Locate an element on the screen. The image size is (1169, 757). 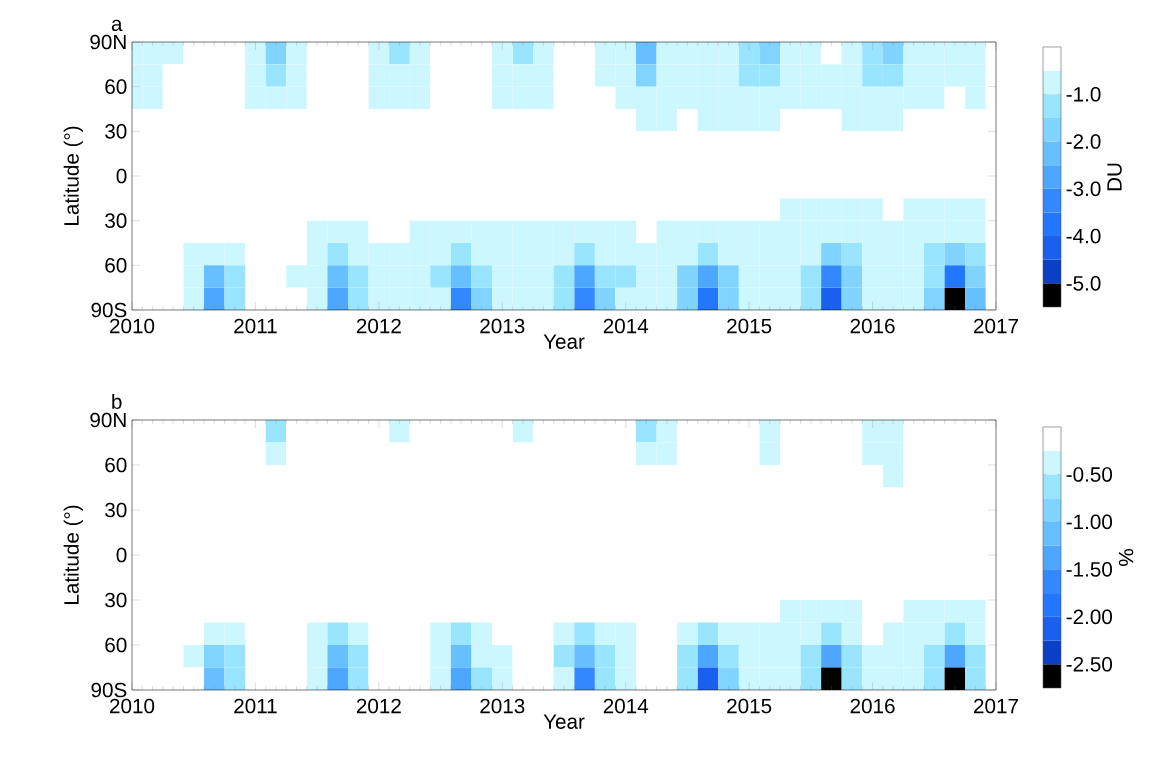
color-bar-label: -3.0 is located at coordinates (1083, 189).